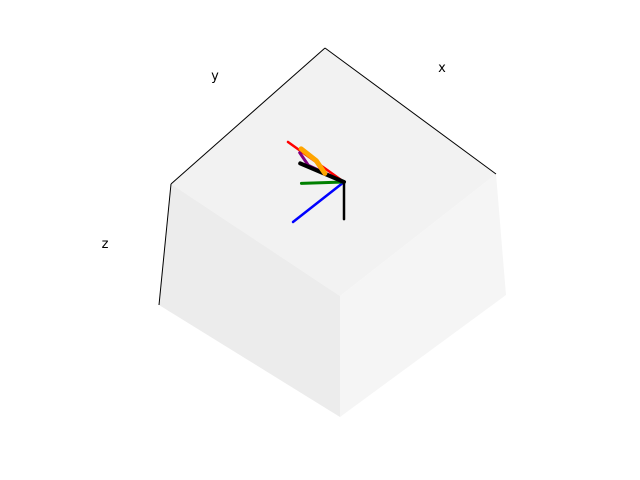 The width and height of the screenshot is (640, 480). I want to click on z-axis-label: z, so click(105, 244).